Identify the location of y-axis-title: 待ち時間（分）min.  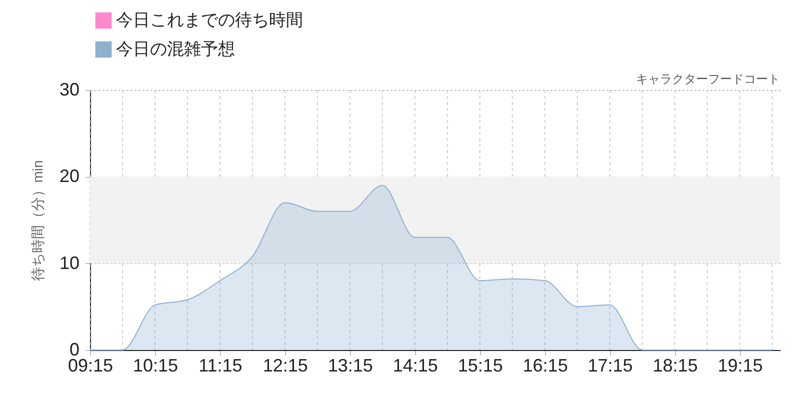
(37, 220).